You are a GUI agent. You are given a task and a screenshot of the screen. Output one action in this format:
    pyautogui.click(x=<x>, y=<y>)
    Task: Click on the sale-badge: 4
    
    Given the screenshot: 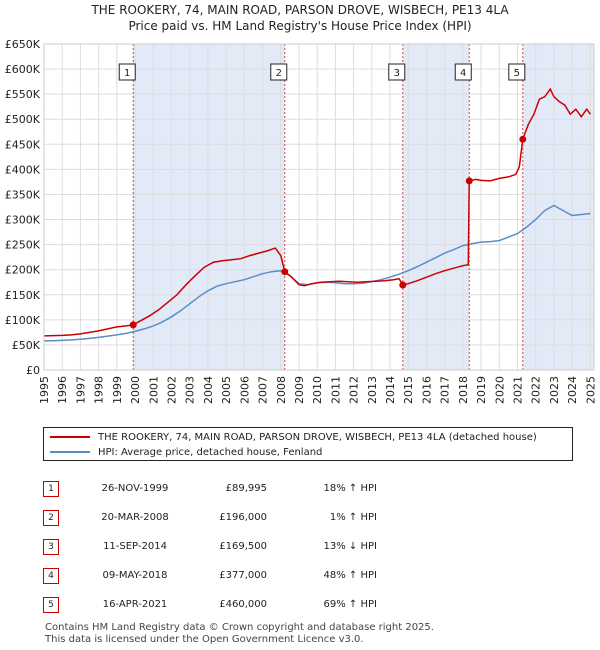 What is the action you would take?
    pyautogui.click(x=51, y=575)
    